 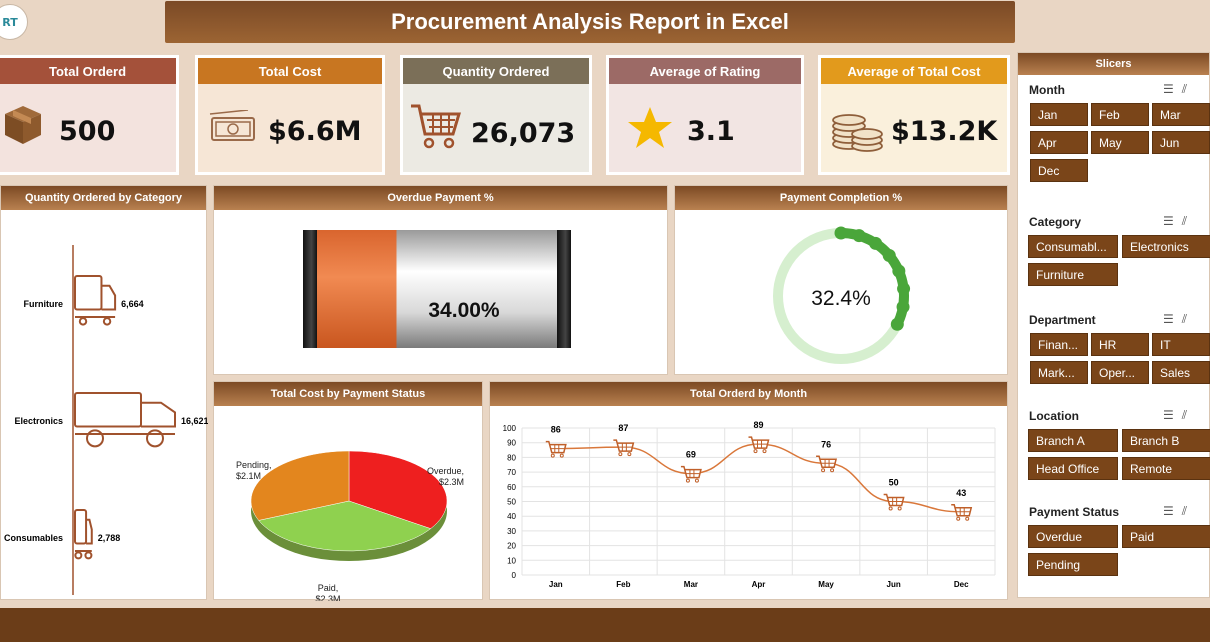 What do you see at coordinates (328, 588) in the screenshot?
I see `pie-slice-label: Paid,` at bounding box center [328, 588].